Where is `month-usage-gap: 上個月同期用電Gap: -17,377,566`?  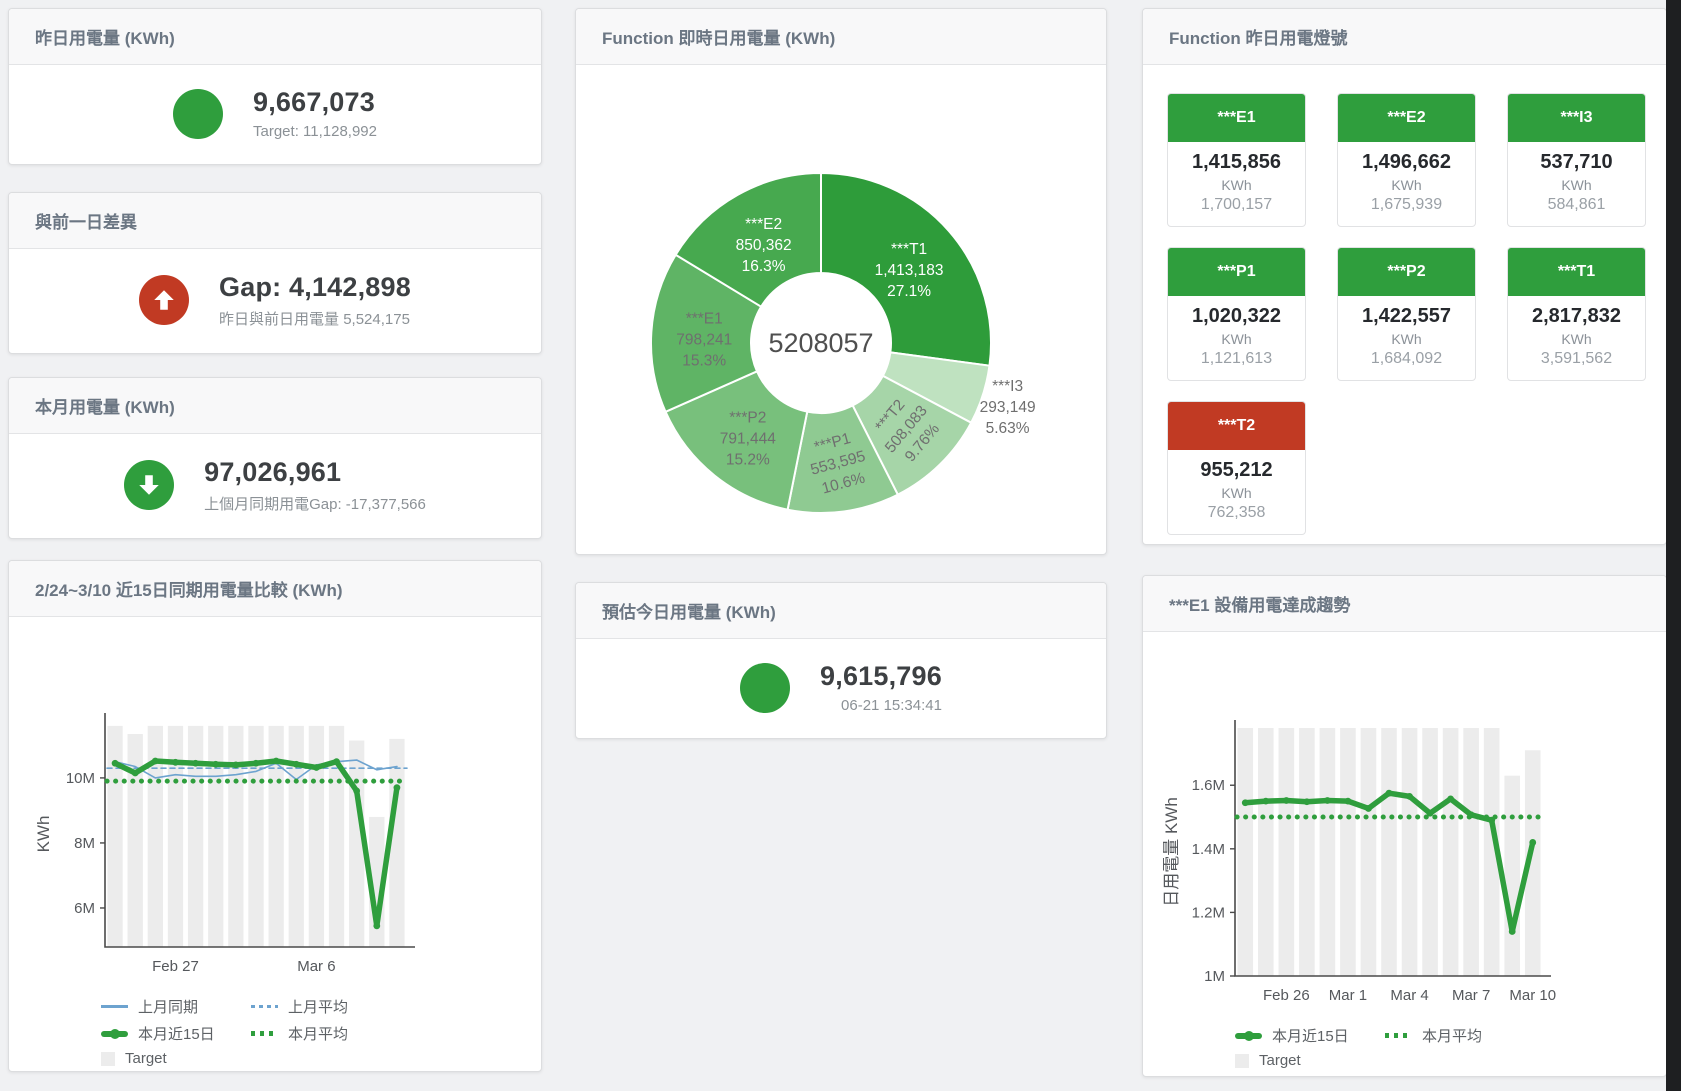 month-usage-gap: 上個月同期用電Gap: -17,377,566 is located at coordinates (315, 504).